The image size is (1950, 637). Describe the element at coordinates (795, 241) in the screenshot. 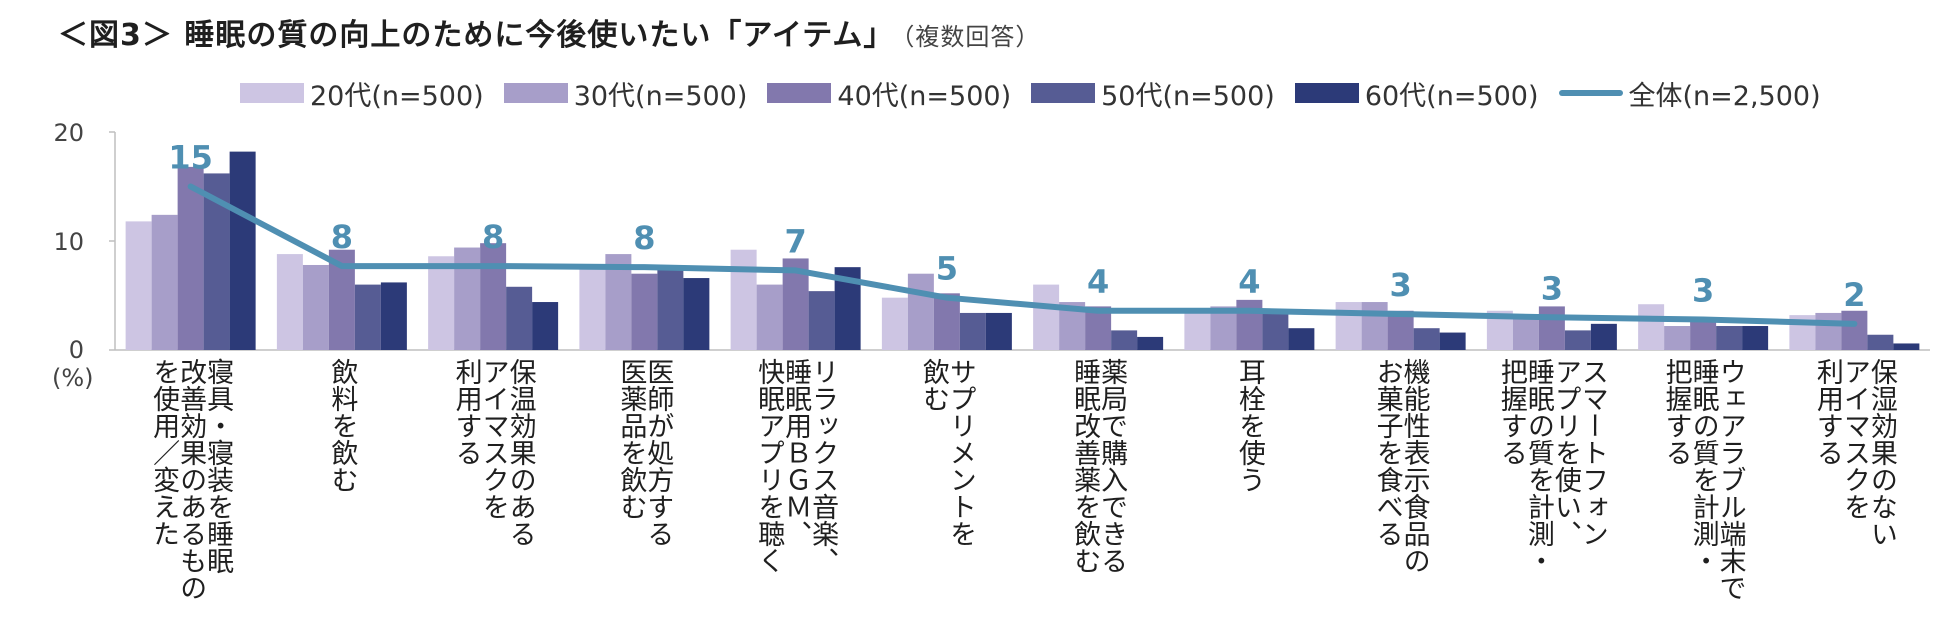

I see `total-data-label-5: 7` at that location.